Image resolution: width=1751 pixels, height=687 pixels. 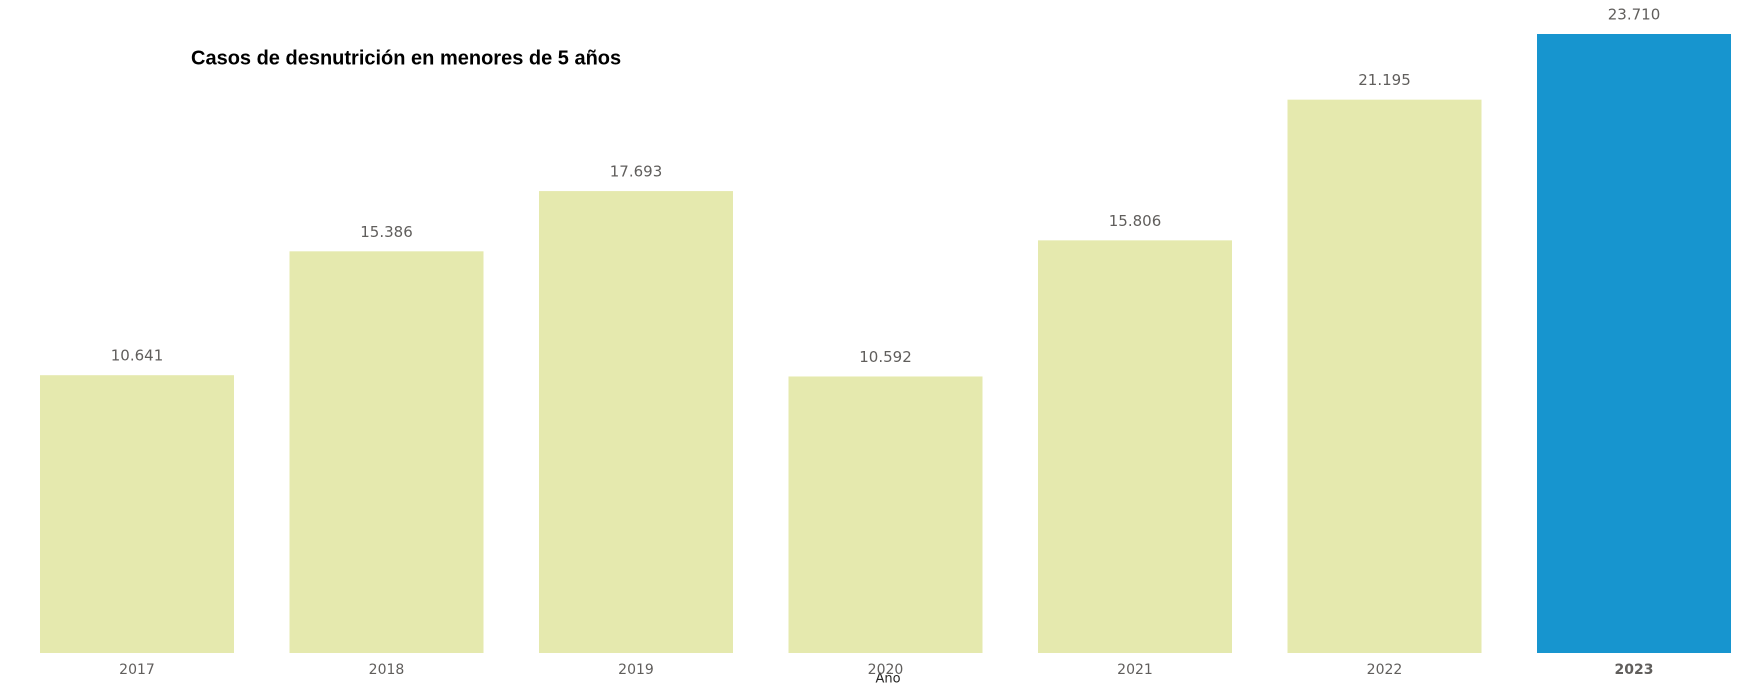 I want to click on value-label: 10.592, so click(x=885, y=357).